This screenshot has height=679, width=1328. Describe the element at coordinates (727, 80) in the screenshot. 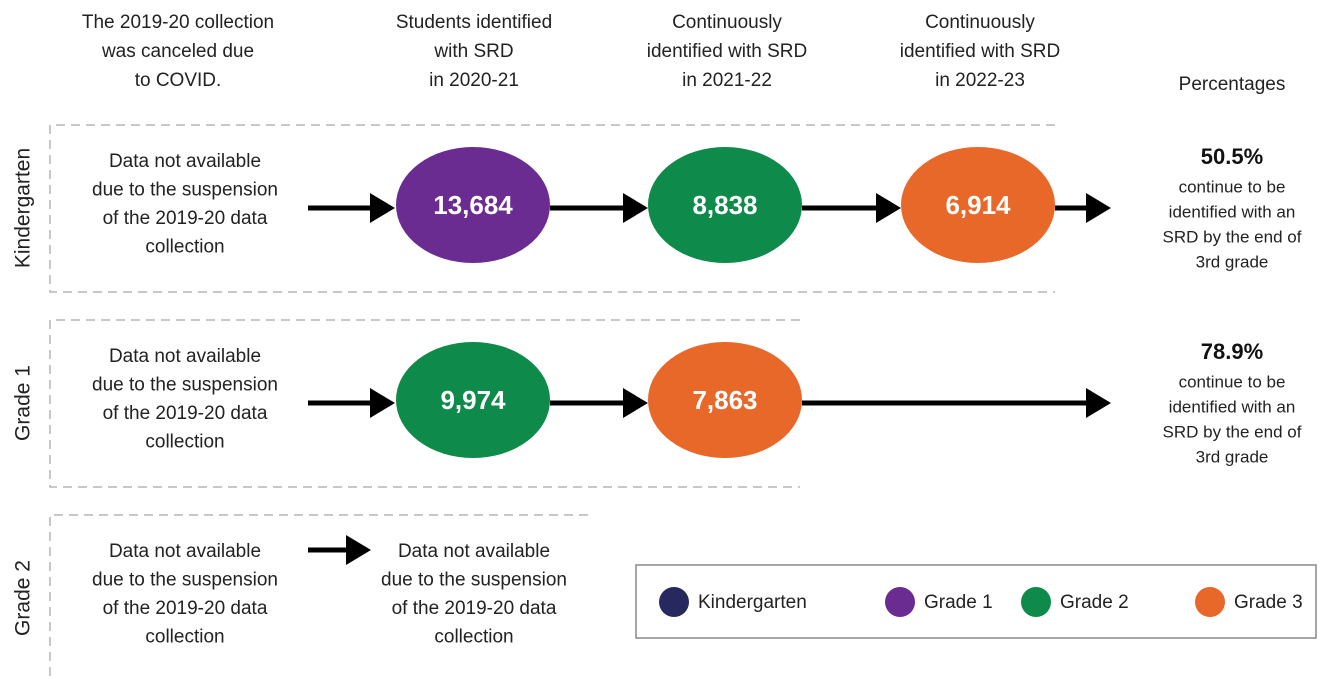

I see `text-line: in 2021-22` at that location.